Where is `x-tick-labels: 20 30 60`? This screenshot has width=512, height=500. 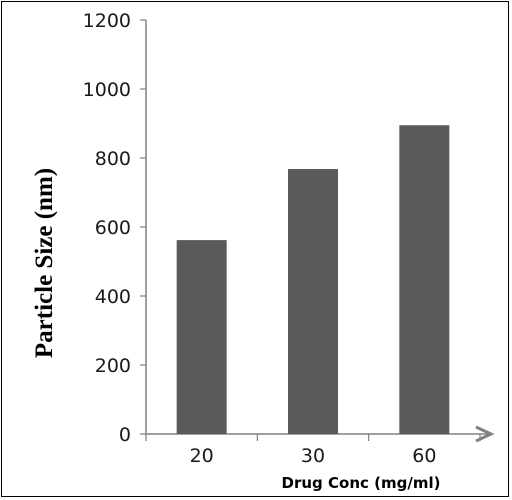
x-tick-labels: 20 30 60 is located at coordinates (313, 456).